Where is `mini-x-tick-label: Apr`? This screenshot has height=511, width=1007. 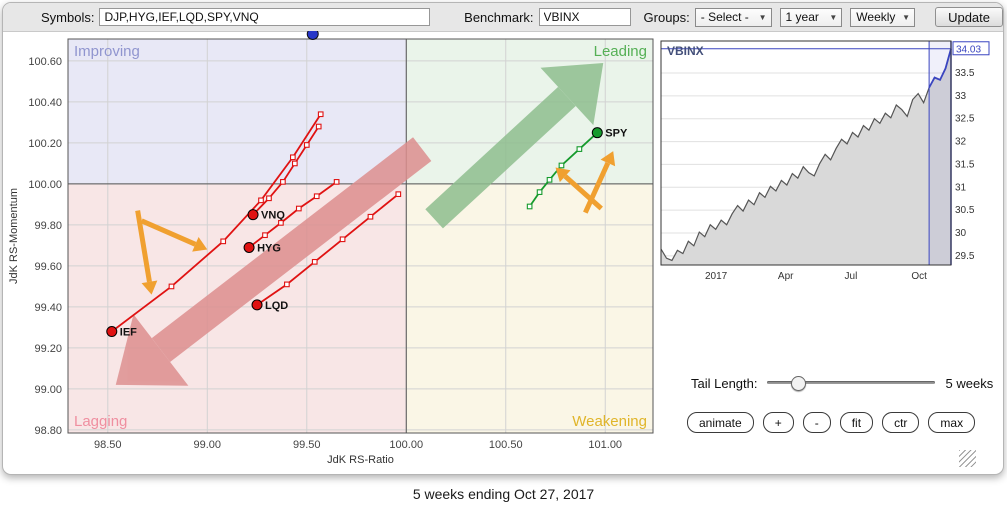 mini-x-tick-label: Apr is located at coordinates (786, 276).